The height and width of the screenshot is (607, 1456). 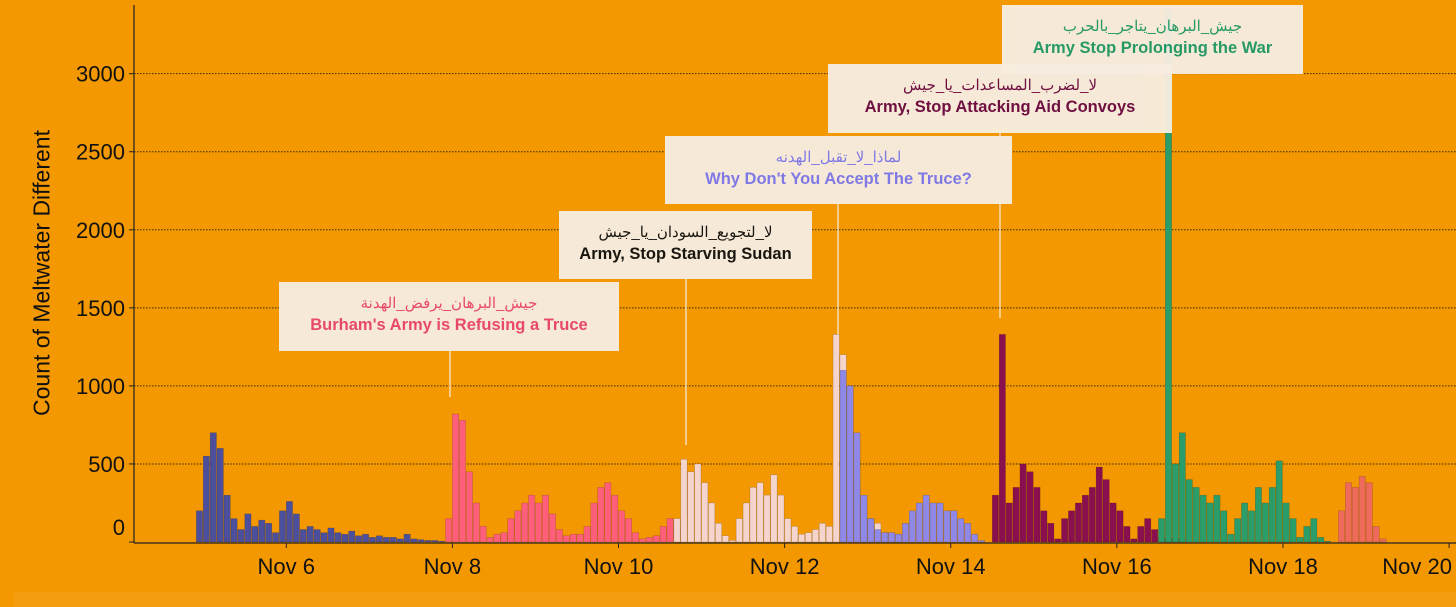 I want to click on x-tick-label: Nov 14, so click(x=951, y=566).